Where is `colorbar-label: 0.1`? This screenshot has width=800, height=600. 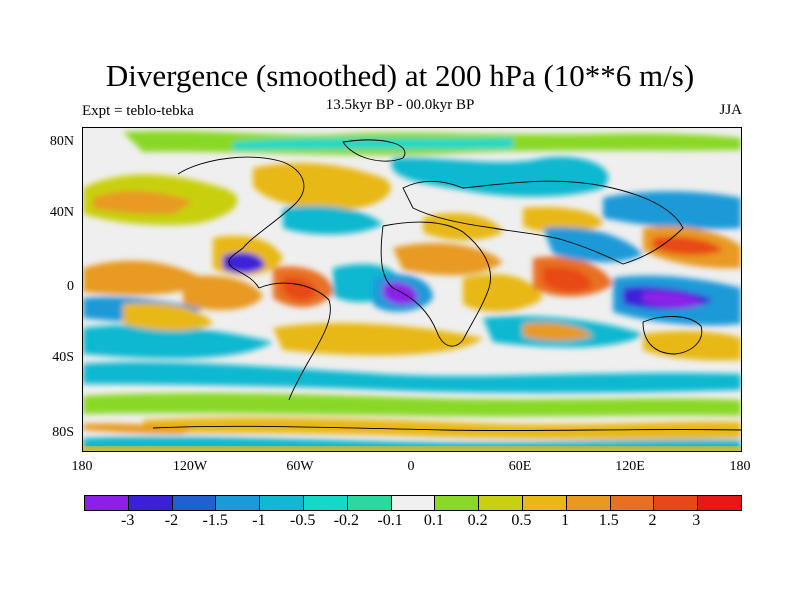 colorbar-label: 0.1 is located at coordinates (433, 520).